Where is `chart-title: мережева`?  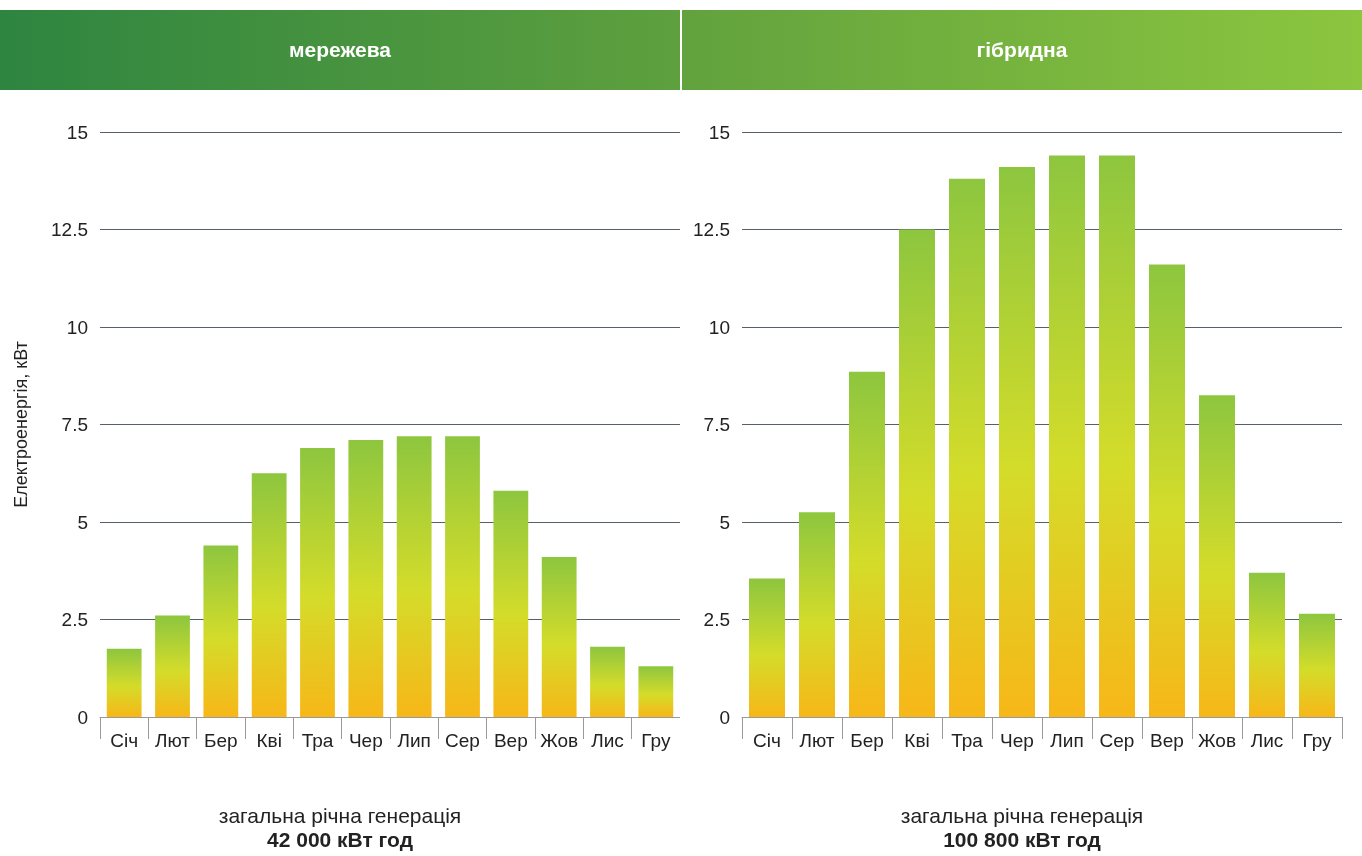
chart-title: мережева is located at coordinates (340, 50).